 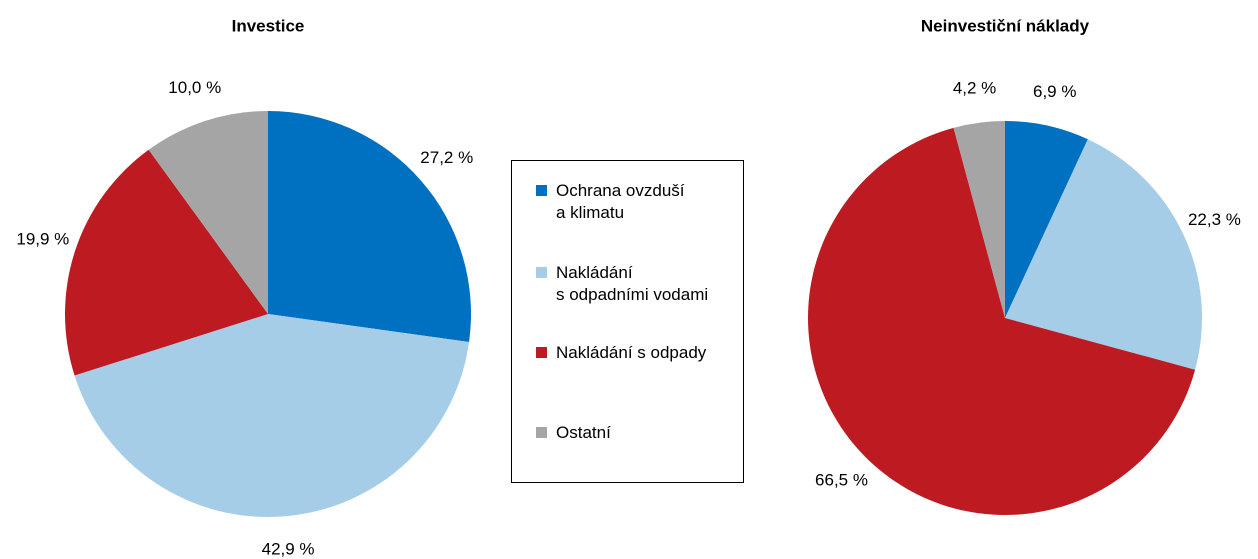 What do you see at coordinates (288, 549) in the screenshot?
I see `data-label: 42,9 %` at bounding box center [288, 549].